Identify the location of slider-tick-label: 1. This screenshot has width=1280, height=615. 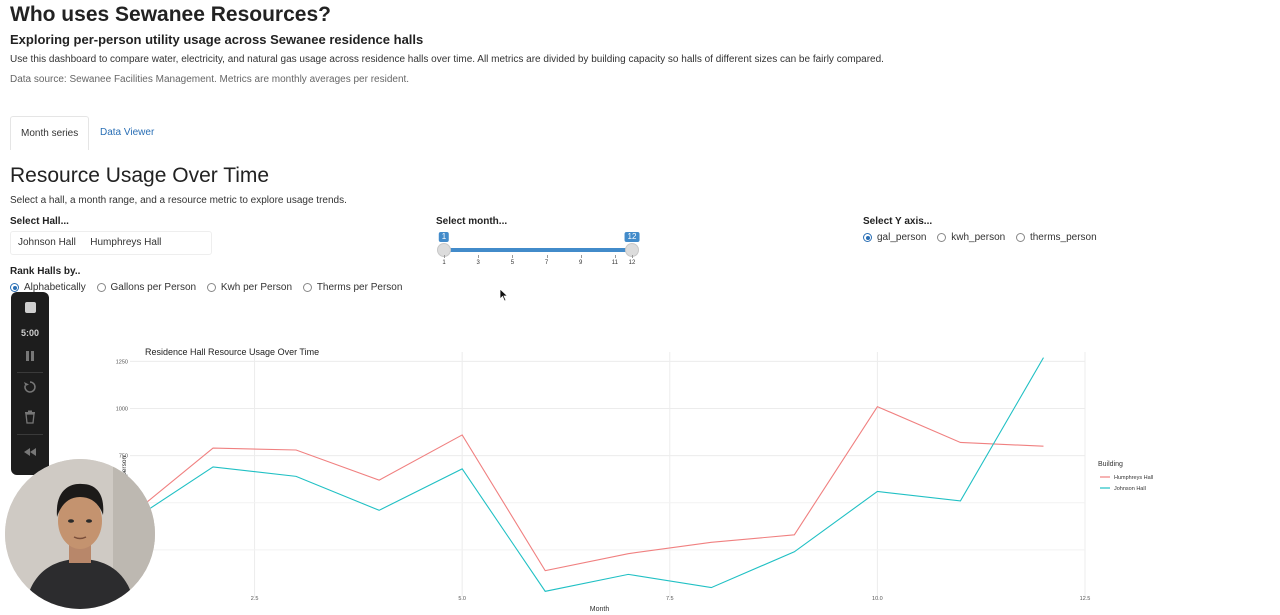
(444, 263).